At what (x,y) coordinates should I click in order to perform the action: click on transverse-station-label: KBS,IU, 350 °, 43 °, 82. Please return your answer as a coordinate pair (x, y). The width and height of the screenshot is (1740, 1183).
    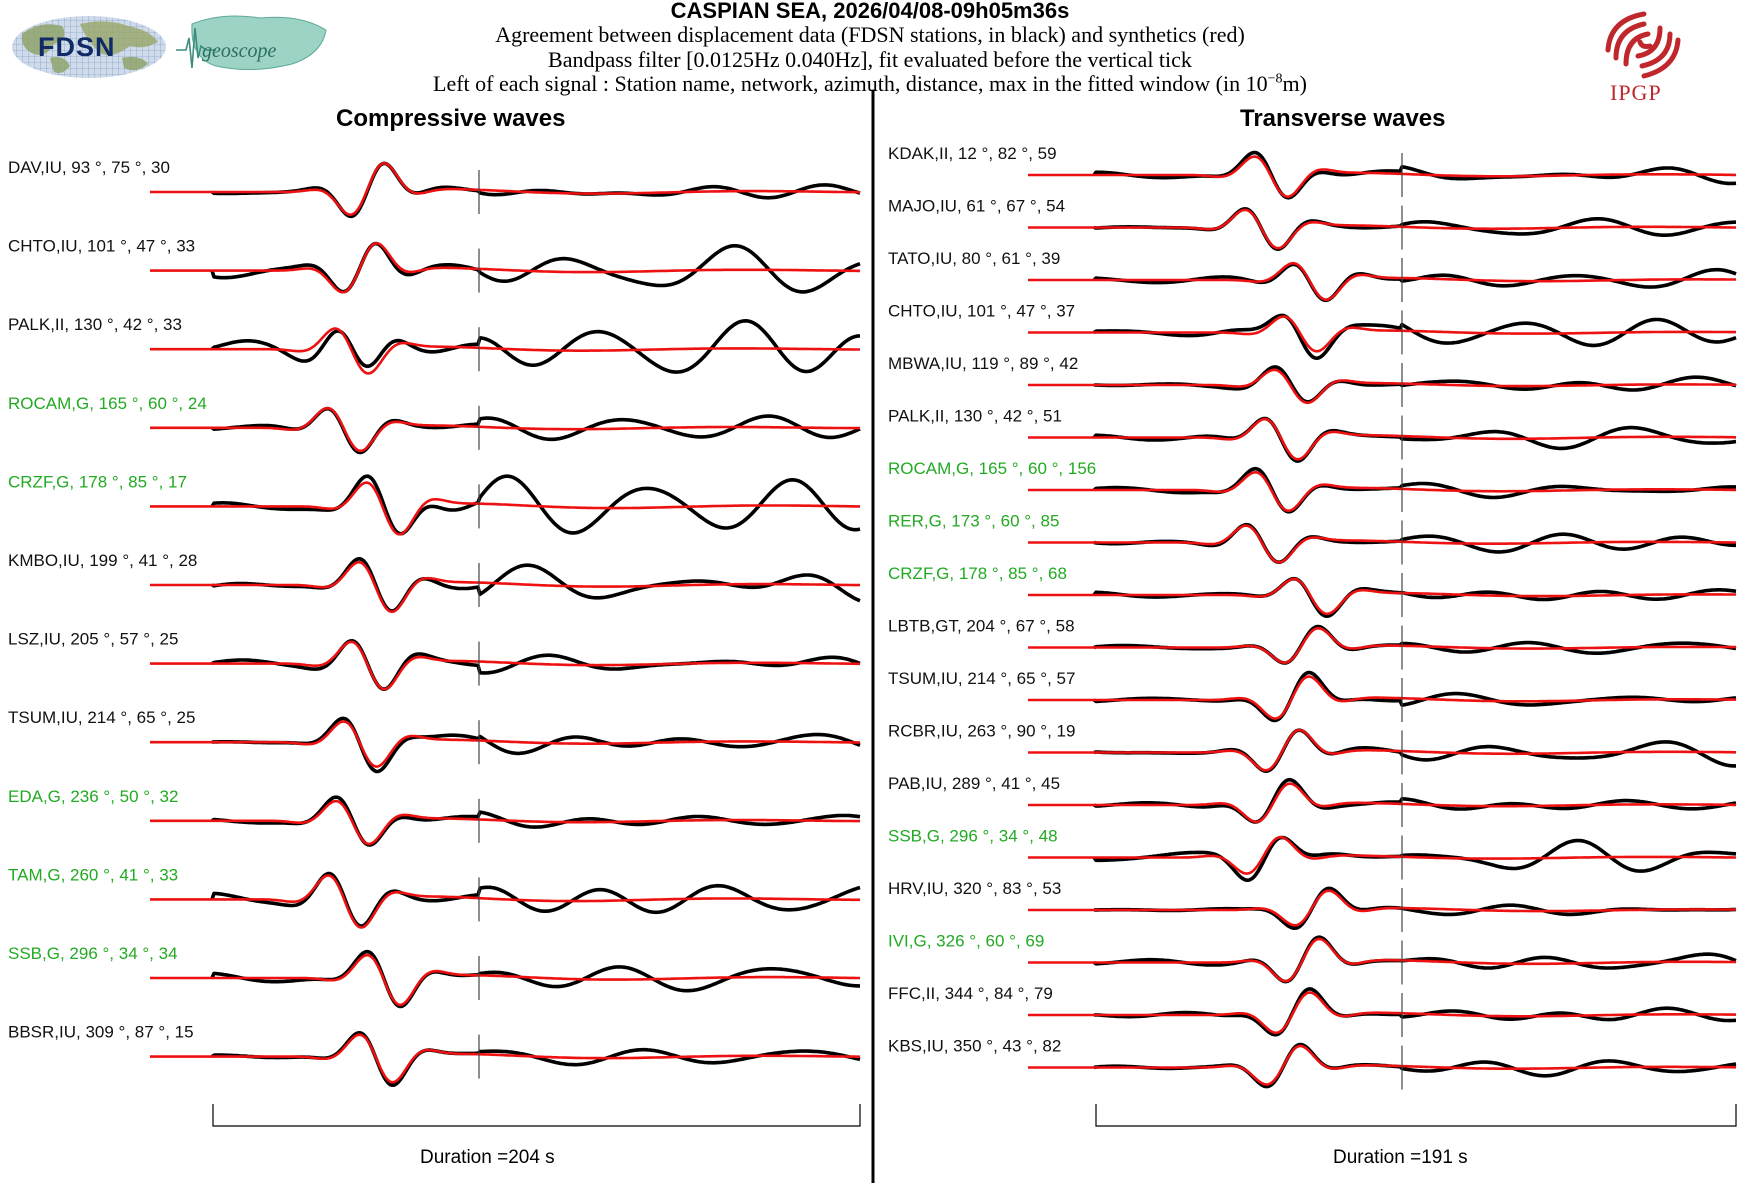
    Looking at the image, I should click on (974, 1046).